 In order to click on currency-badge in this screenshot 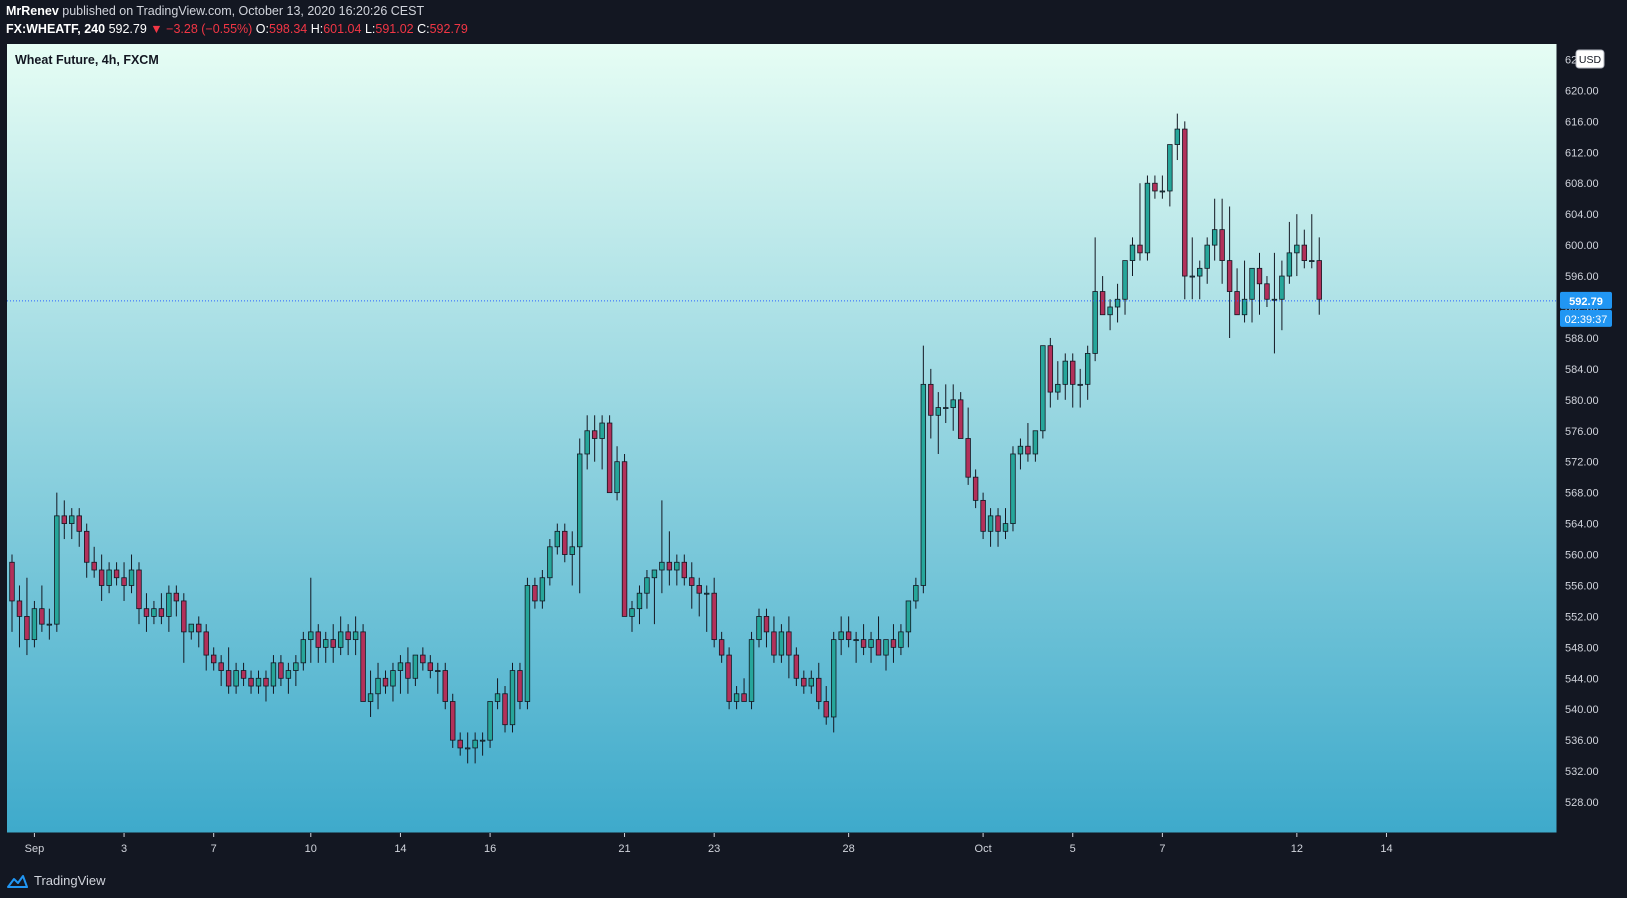, I will do `click(1590, 59)`.